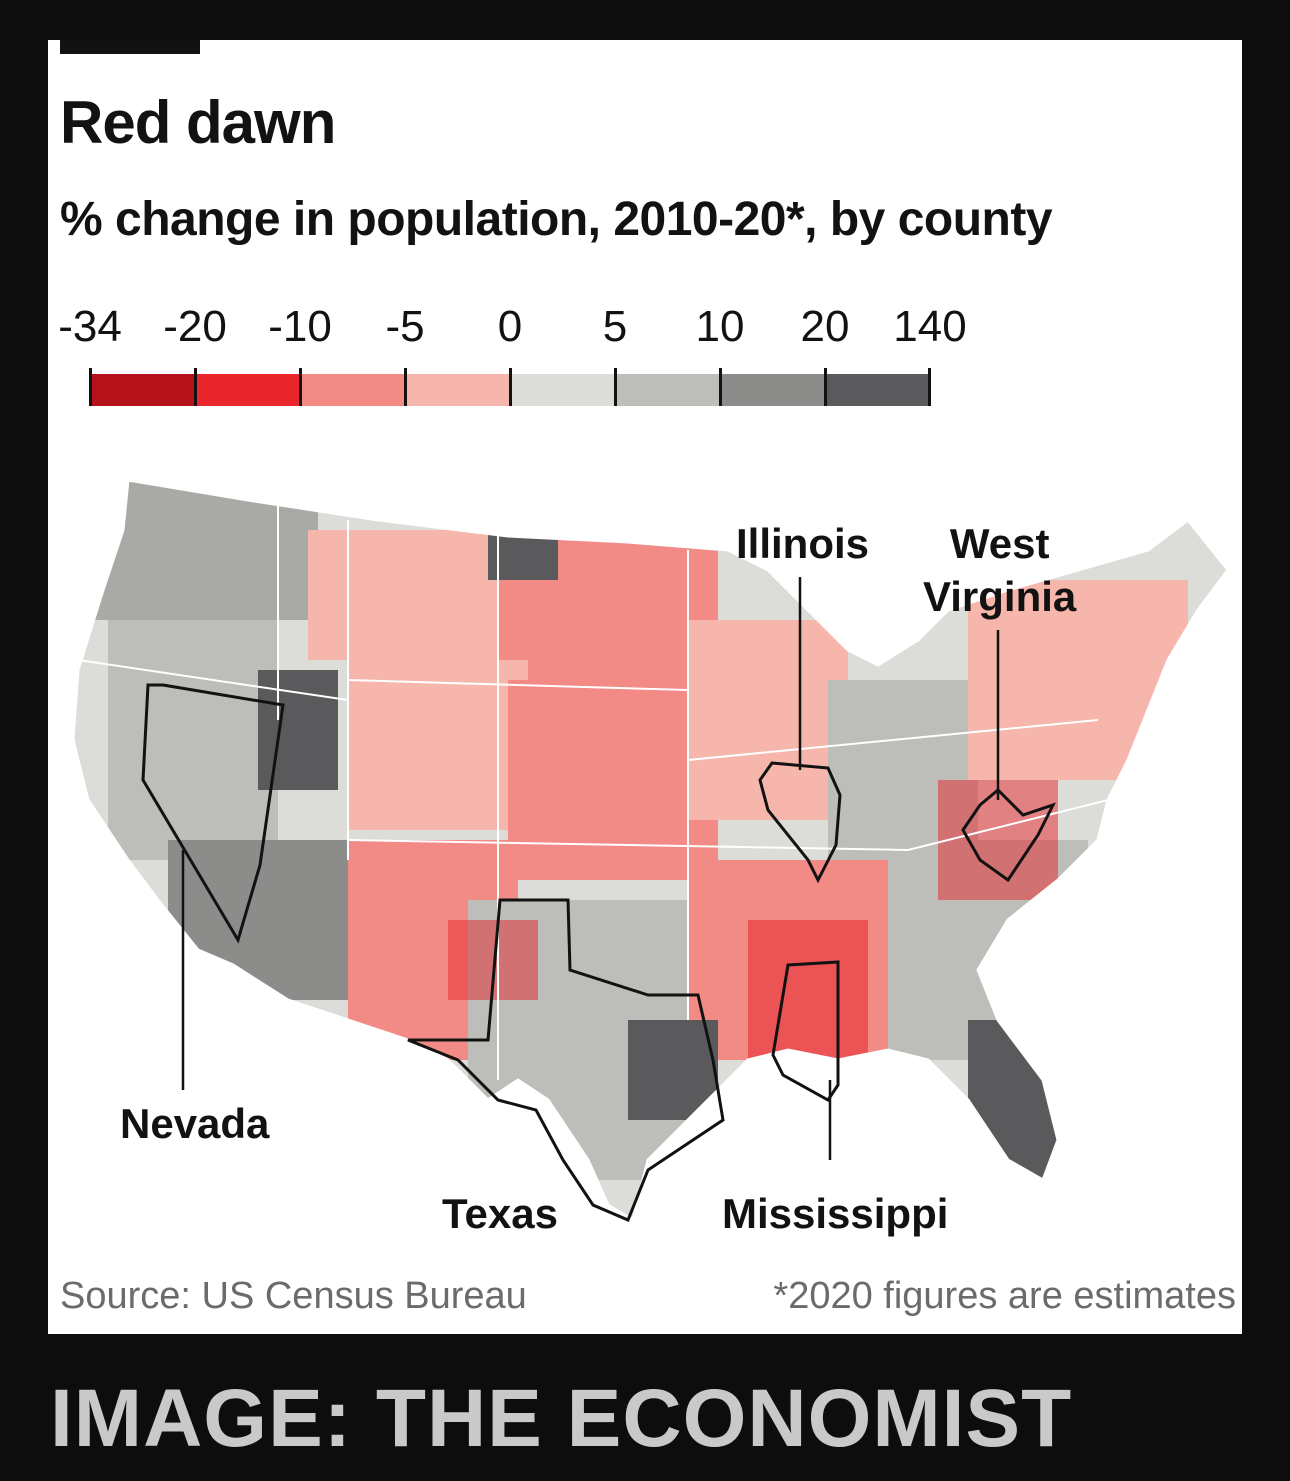 The image size is (1290, 1481). Describe the element at coordinates (90, 326) in the screenshot. I see `legend-tick-label: -34` at that location.